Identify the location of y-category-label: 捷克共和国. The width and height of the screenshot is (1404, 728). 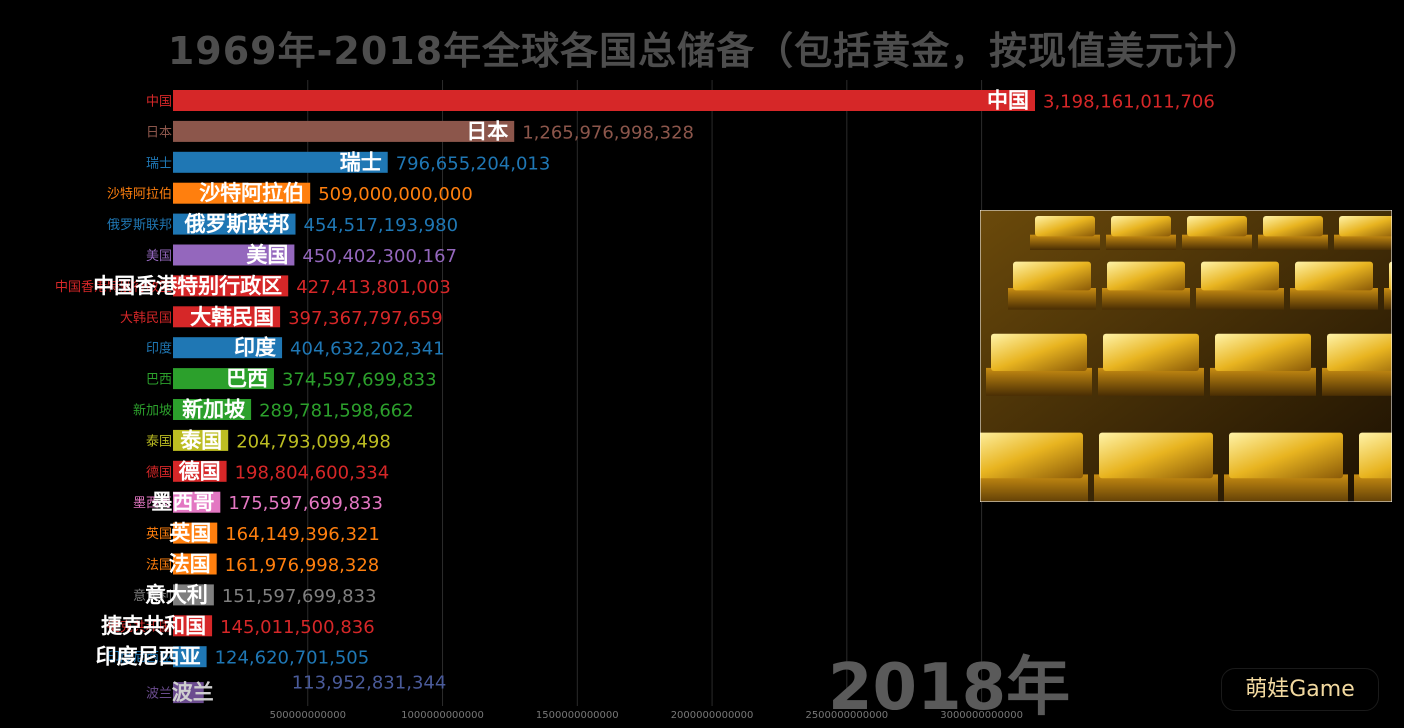
(139, 627).